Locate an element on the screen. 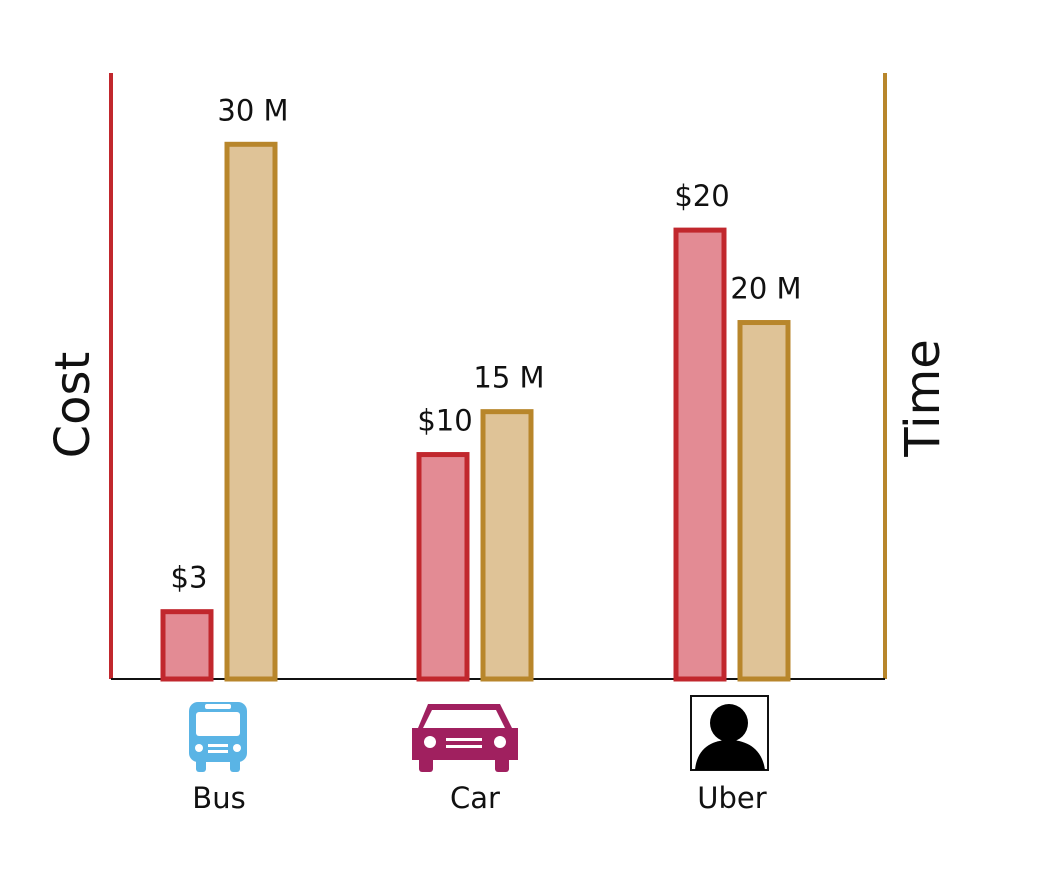 Image resolution: width=1040 pixels, height=872 pixels. value-label: 20 M is located at coordinates (765, 289).